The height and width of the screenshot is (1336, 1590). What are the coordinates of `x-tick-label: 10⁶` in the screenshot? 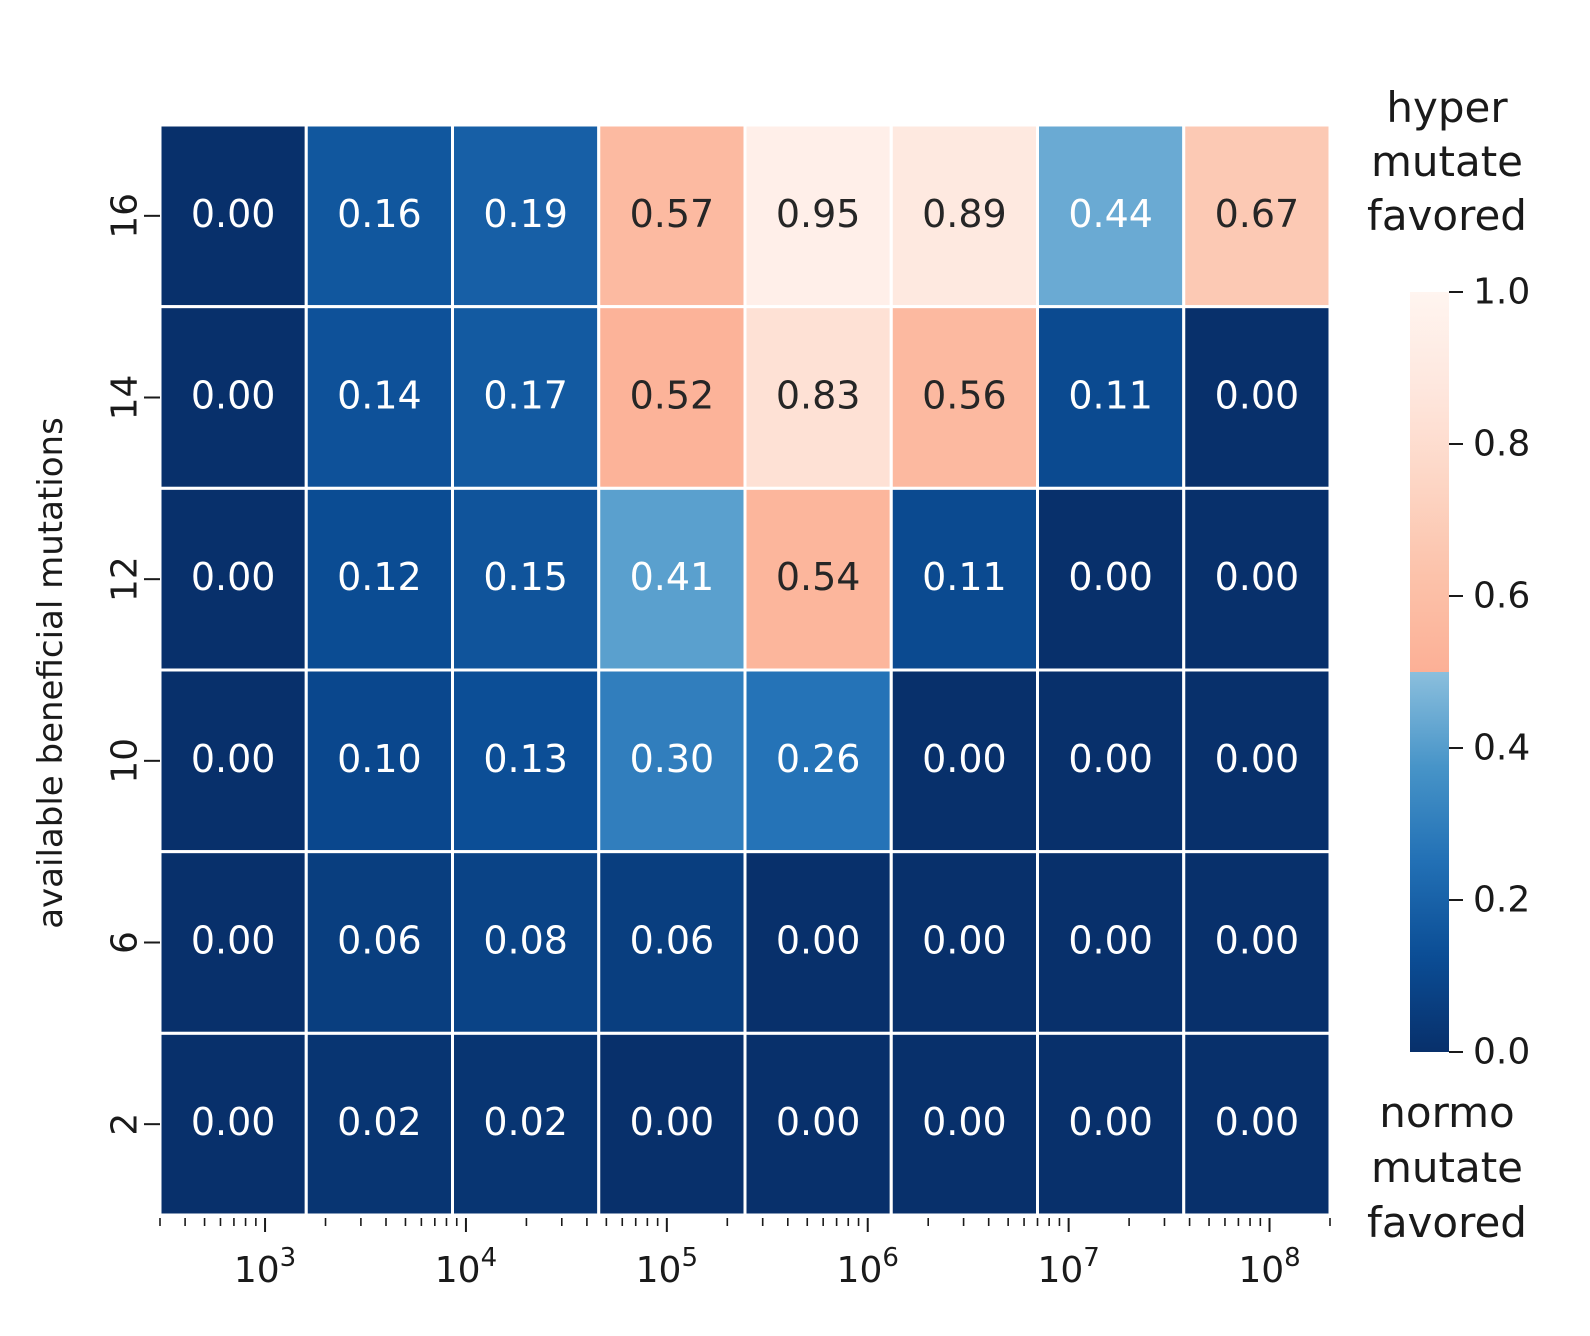 It's located at (868, 1267).